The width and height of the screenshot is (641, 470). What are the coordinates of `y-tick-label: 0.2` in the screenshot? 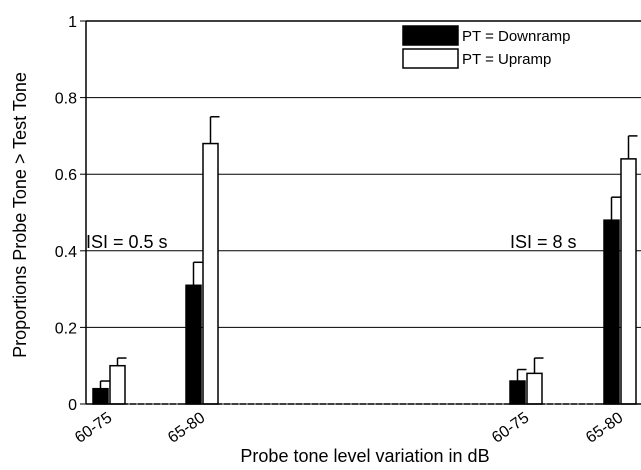 It's located at (66, 328).